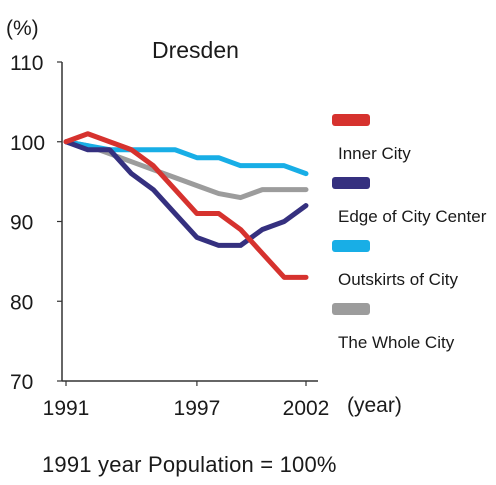  Describe the element at coordinates (197, 408) in the screenshot. I see `x-tick-label: 1997` at that location.